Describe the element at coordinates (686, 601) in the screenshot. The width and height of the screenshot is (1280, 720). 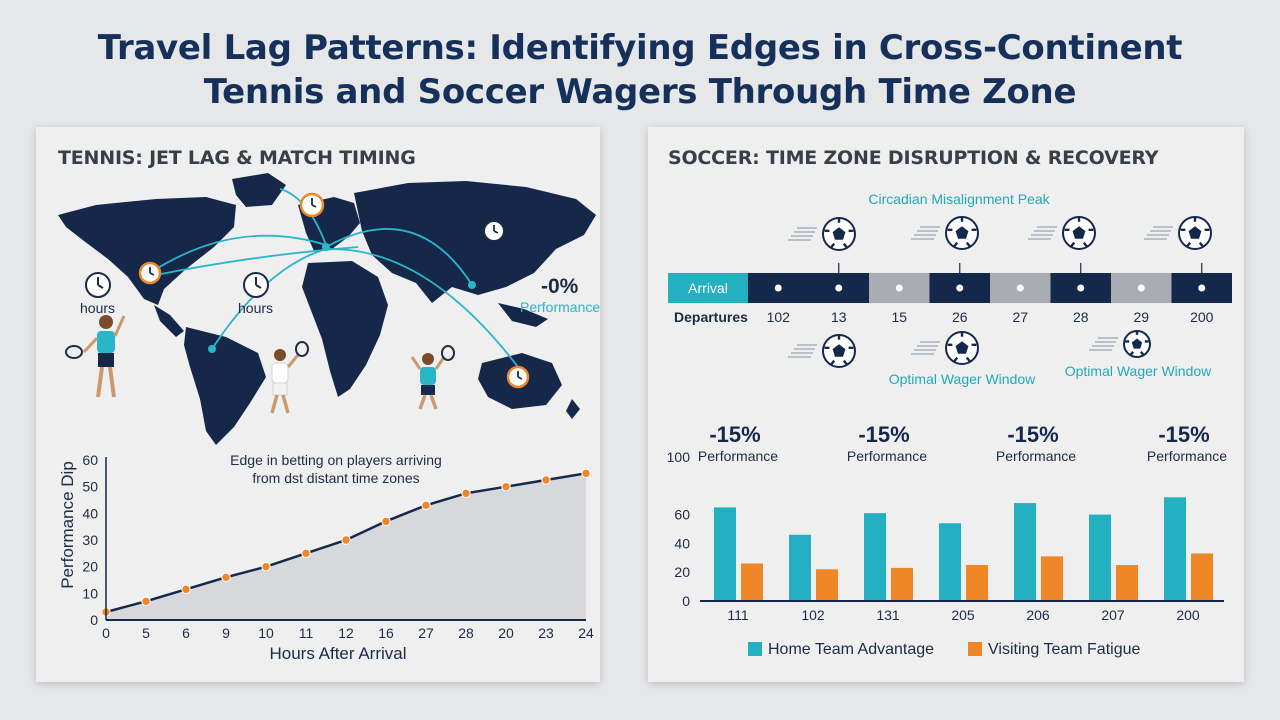
I see `y-tick-label: 0` at that location.